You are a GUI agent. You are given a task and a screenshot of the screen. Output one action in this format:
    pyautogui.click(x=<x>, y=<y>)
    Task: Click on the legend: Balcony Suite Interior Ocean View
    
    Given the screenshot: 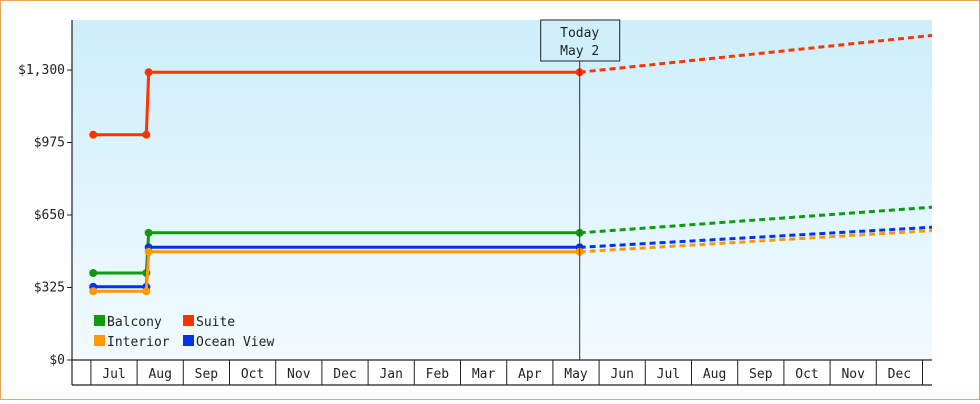 What is the action you would take?
    pyautogui.click(x=184, y=332)
    